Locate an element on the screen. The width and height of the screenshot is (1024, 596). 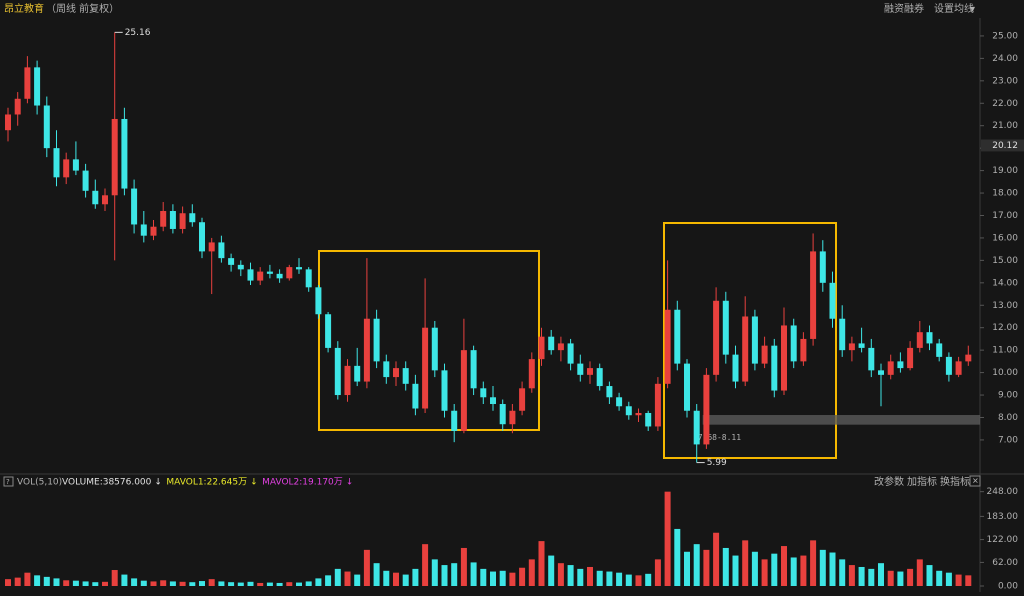
max-label: 25.16 is located at coordinates (138, 33).